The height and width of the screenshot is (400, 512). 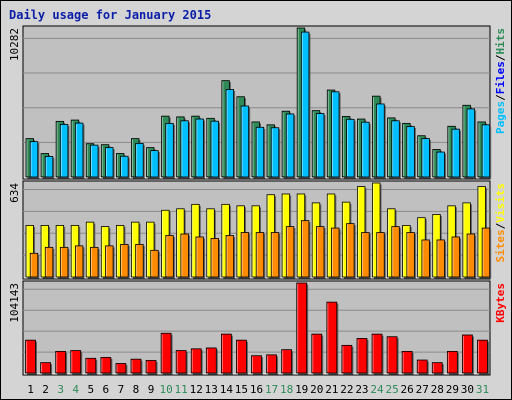 I want to click on bar-kbytes-kbytes-26-fill, so click(x=407, y=362).